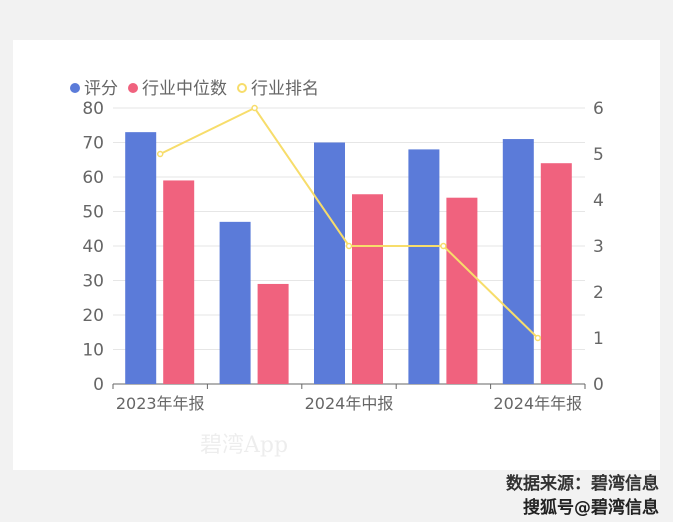  What do you see at coordinates (349, 403) in the screenshot?
I see `x-tick-label: 2024年中报` at bounding box center [349, 403].